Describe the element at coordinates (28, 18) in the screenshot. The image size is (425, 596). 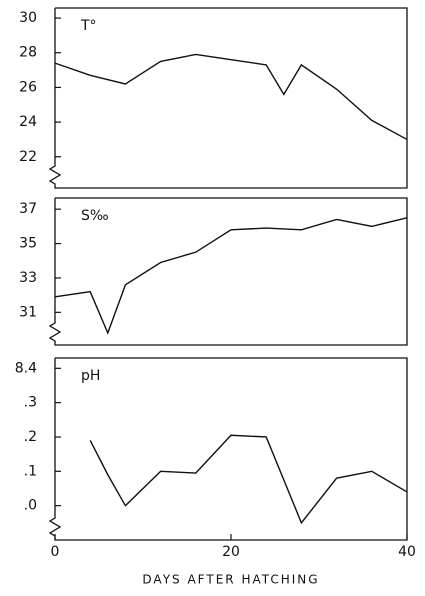
I see `y-tick-label: 30` at that location.